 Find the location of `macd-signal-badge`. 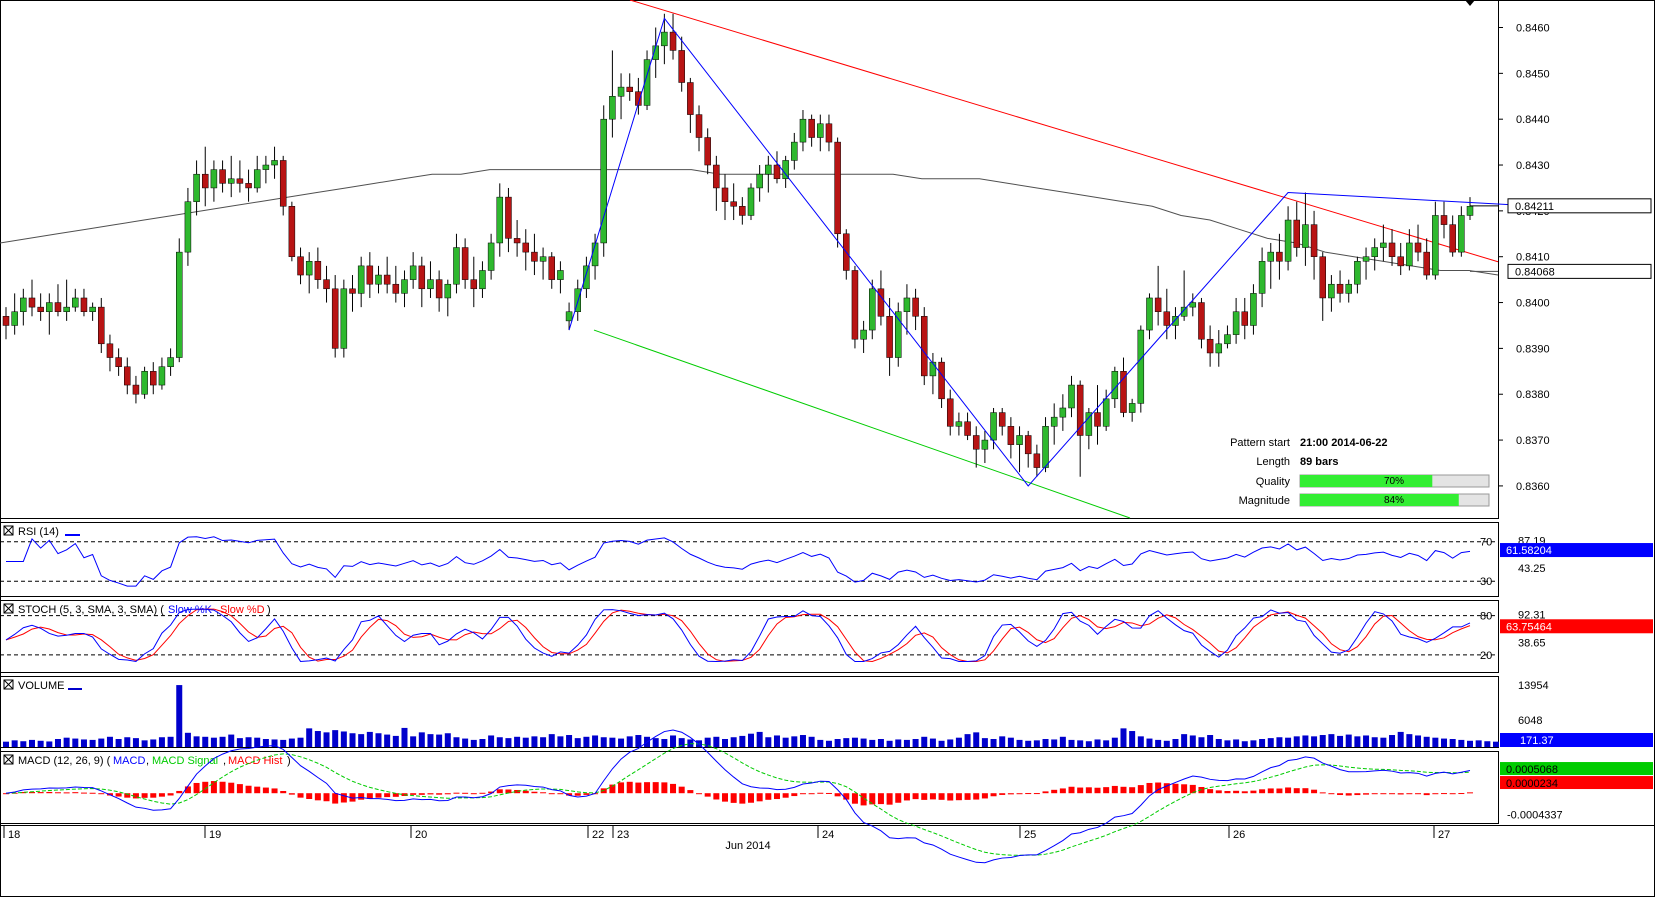

macd-signal-badge is located at coordinates (1576, 769).